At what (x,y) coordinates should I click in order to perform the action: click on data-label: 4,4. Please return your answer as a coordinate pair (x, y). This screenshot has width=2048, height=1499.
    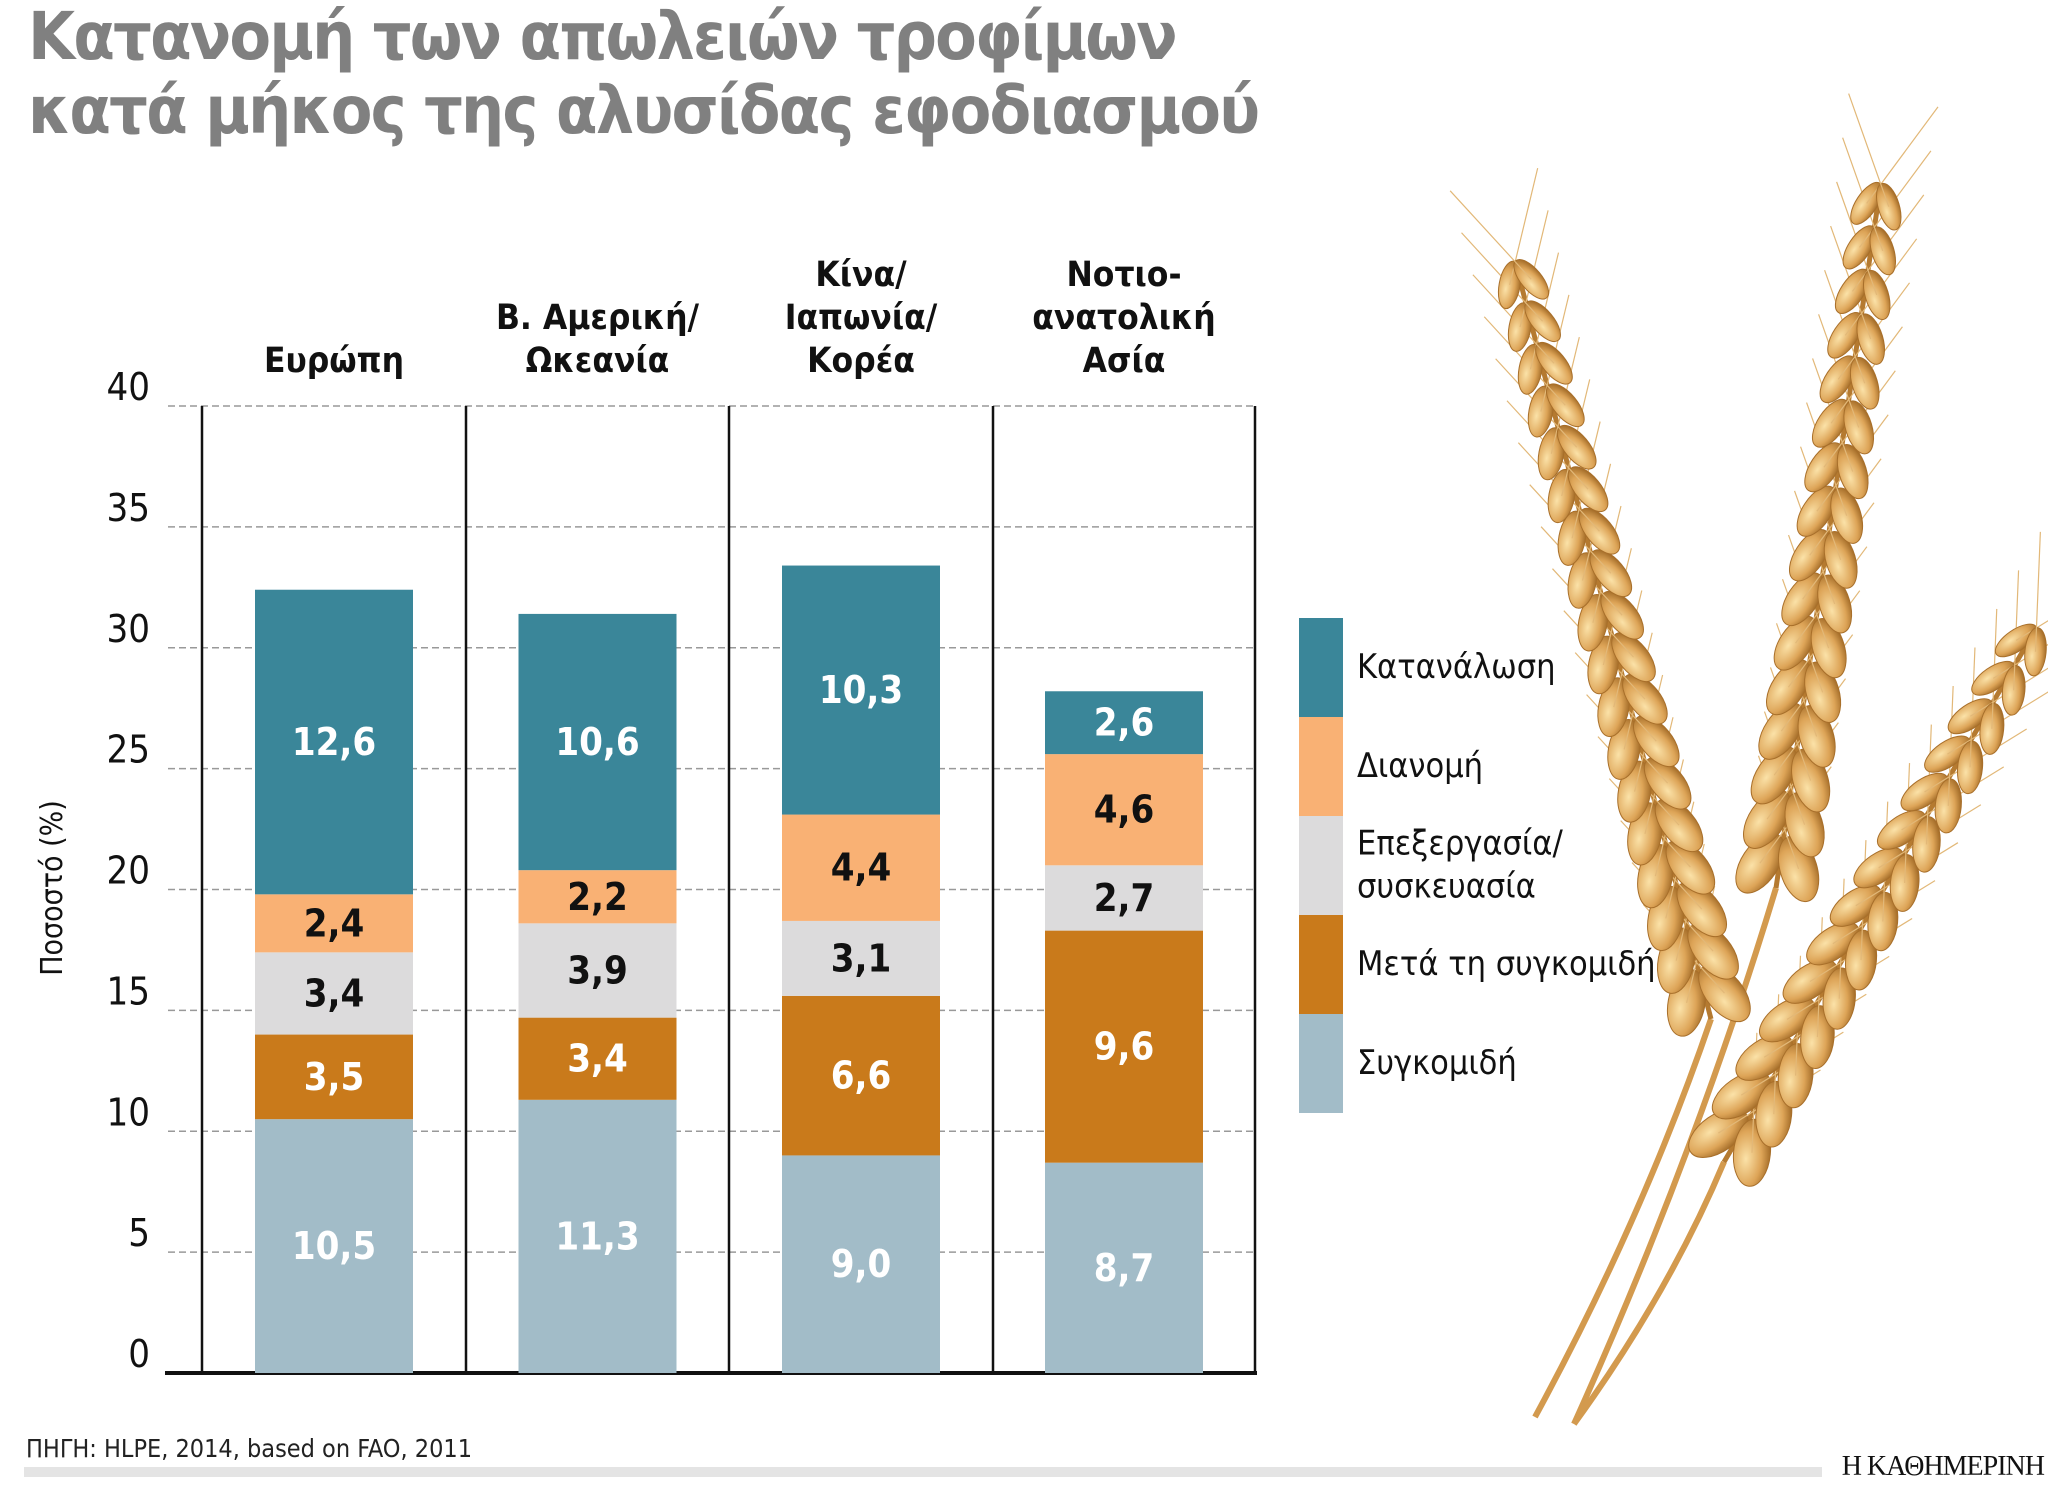
    Looking at the image, I should click on (861, 868).